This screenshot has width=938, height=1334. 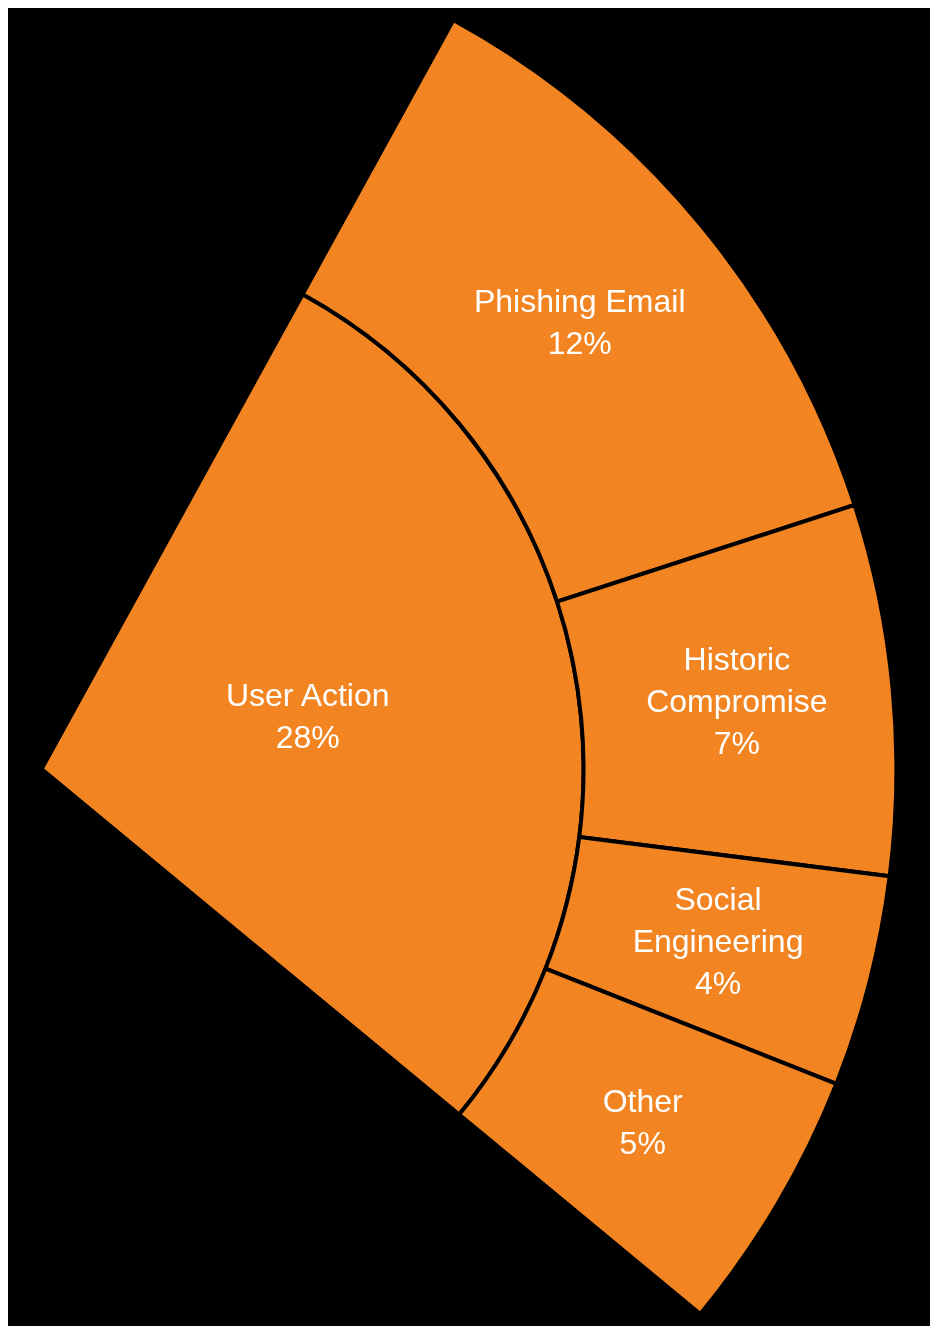 I want to click on data-label: 28%, so click(x=307, y=737).